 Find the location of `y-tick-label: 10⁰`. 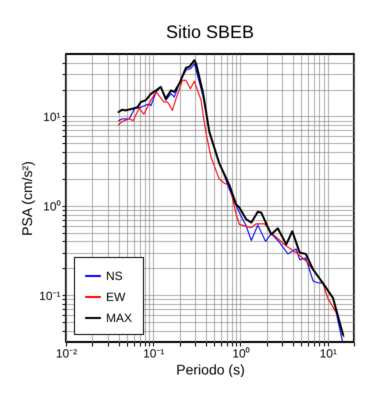

y-tick-label: 10⁰ is located at coordinates (51, 206).